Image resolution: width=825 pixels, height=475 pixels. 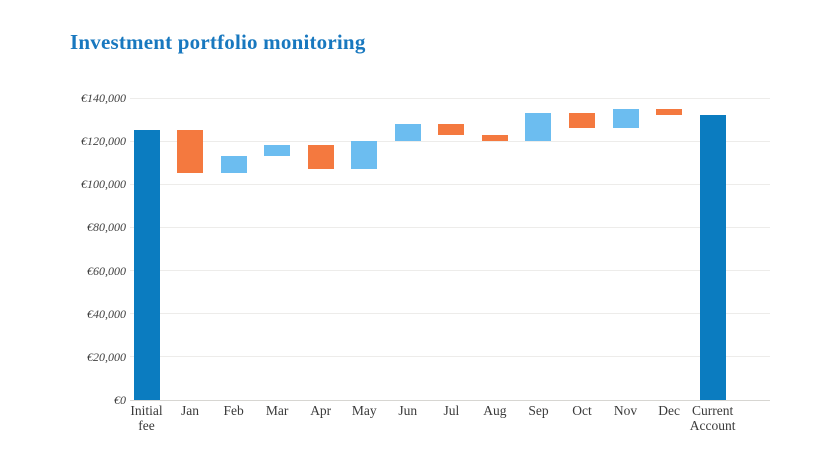 I want to click on x-axis-label-line: fee, so click(x=146, y=425).